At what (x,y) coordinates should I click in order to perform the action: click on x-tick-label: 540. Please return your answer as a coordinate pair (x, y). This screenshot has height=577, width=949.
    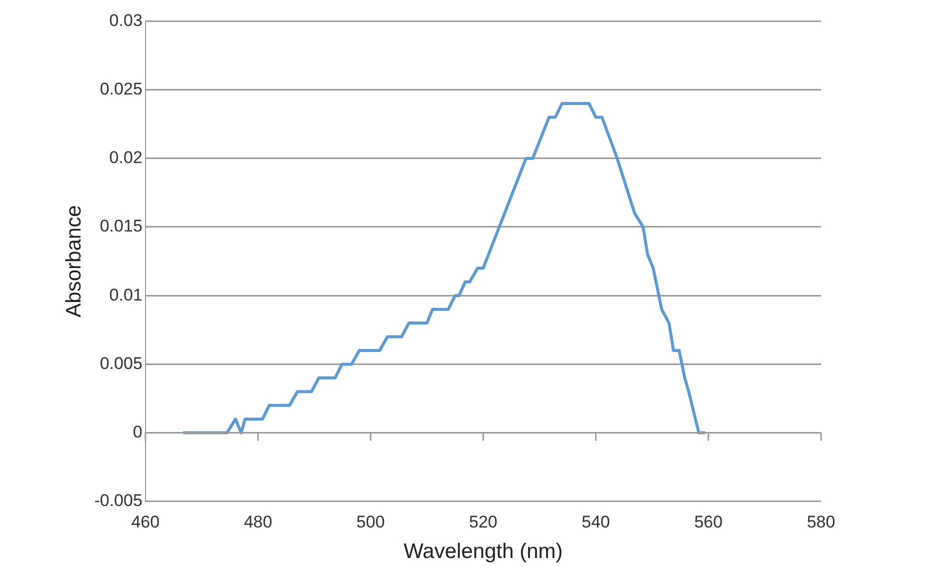
    Looking at the image, I should click on (596, 522).